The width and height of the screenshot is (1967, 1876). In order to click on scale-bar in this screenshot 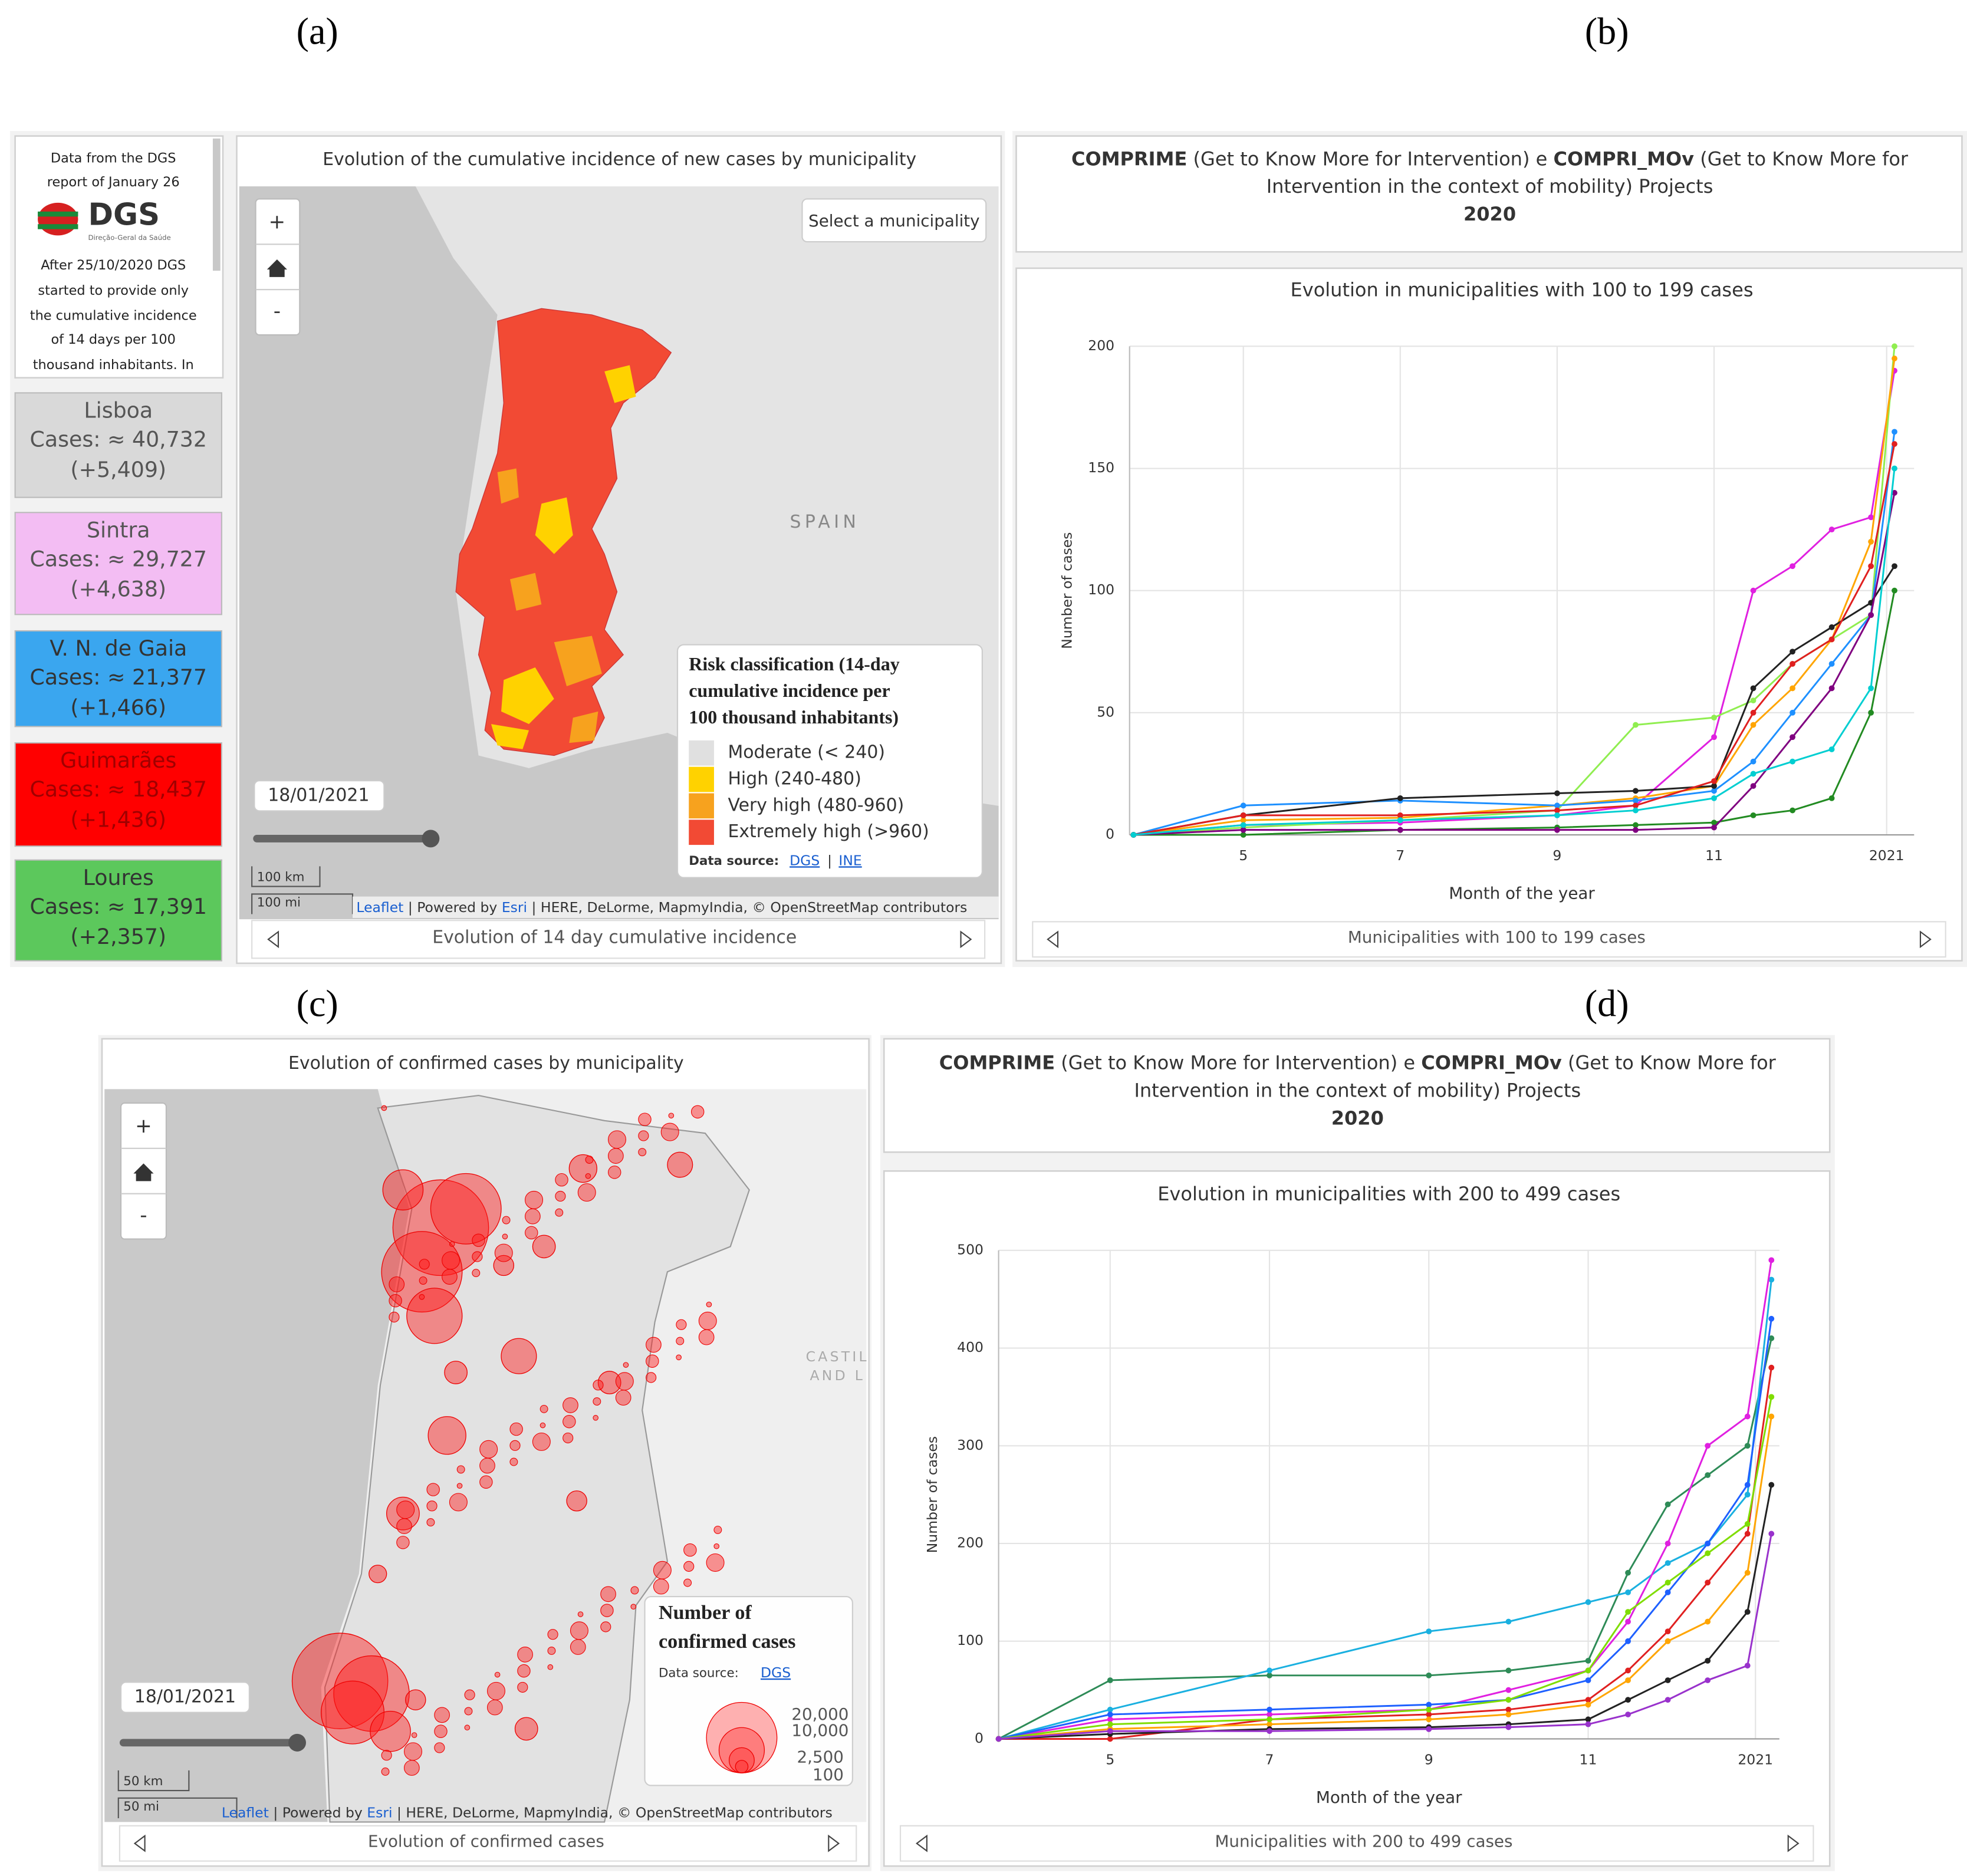, I will do `click(177, 1795)`.